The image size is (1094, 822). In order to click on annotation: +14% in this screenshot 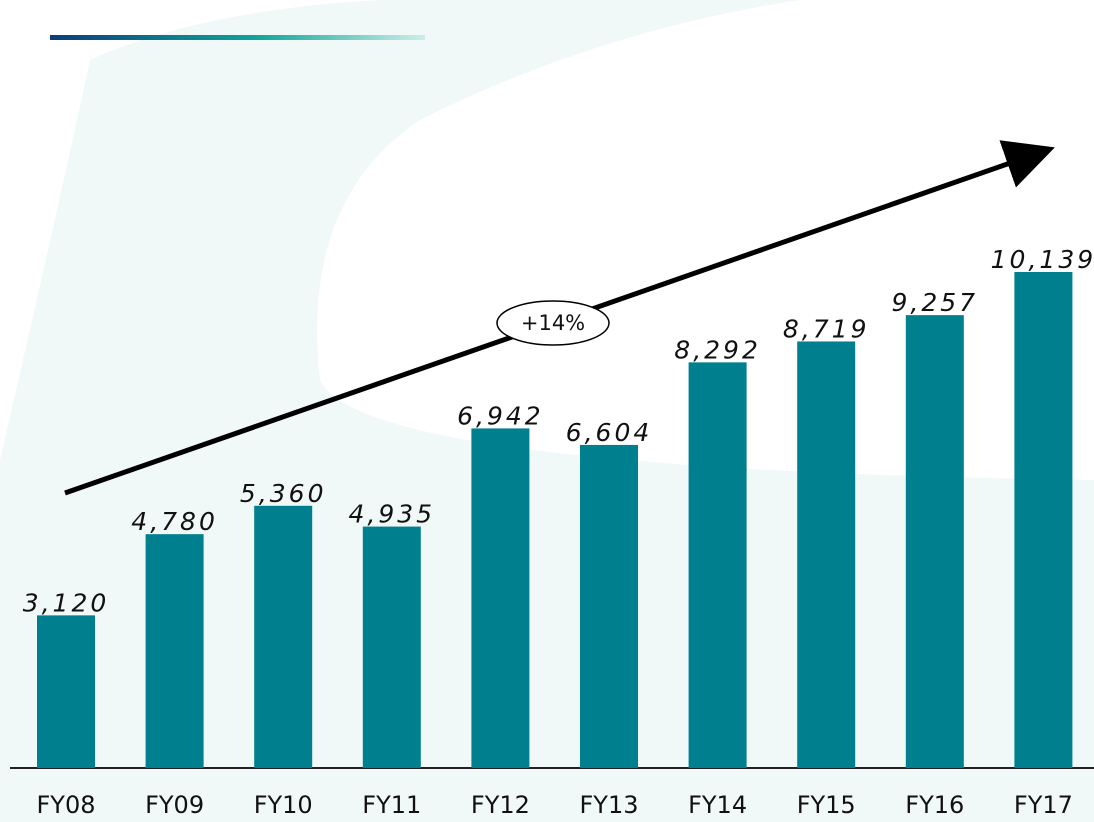, I will do `click(553, 323)`.